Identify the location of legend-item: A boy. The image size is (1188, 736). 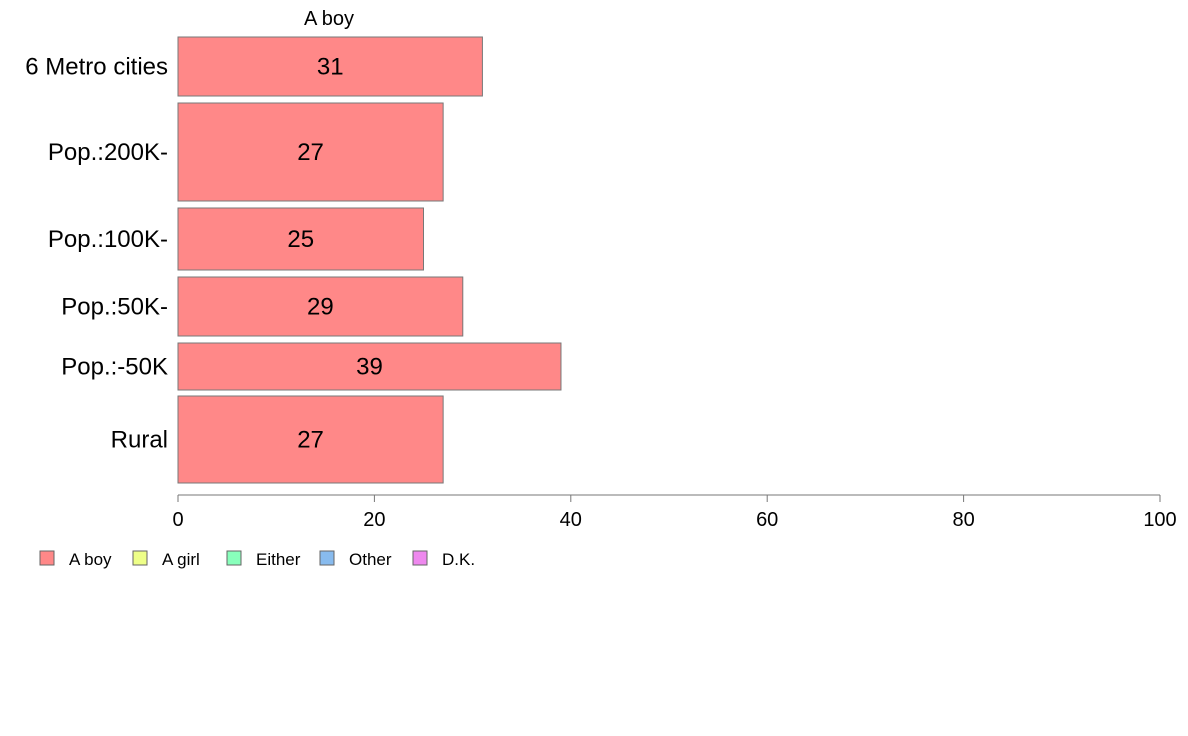
(75, 559).